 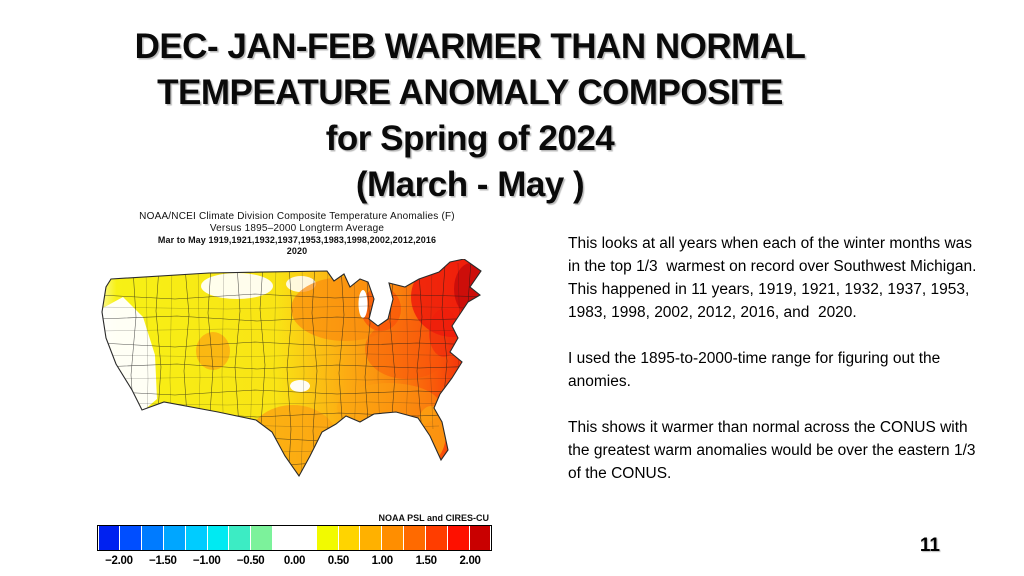 What do you see at coordinates (297, 228) in the screenshot?
I see `figure-subtitle: Versus 1895–2000 Longterm Average` at bounding box center [297, 228].